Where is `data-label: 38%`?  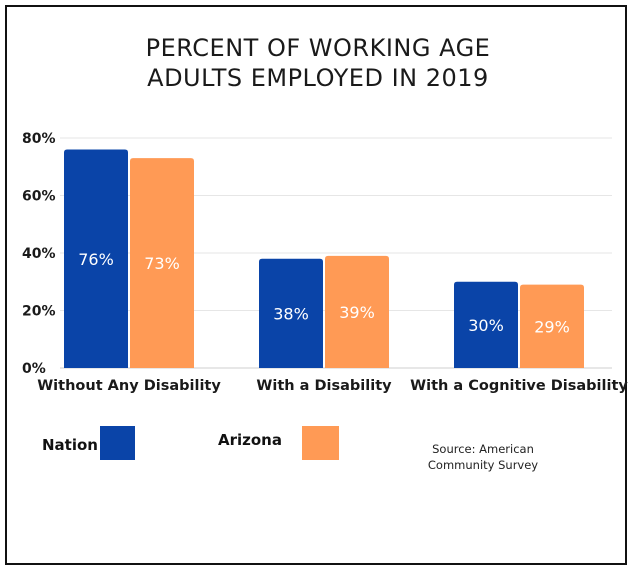 data-label: 38% is located at coordinates (291, 313).